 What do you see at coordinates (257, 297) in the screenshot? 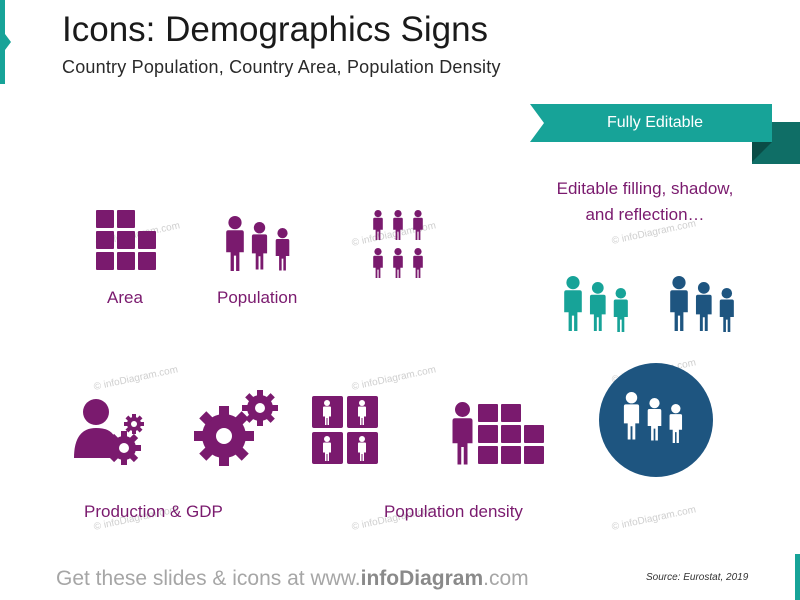
I see `caption-population: Population` at bounding box center [257, 297].